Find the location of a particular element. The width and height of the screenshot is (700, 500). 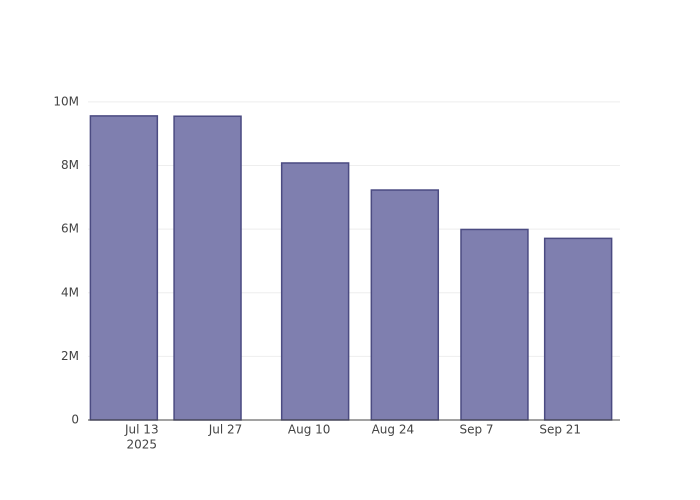

x-tick-label: Aug 10 is located at coordinates (309, 430).